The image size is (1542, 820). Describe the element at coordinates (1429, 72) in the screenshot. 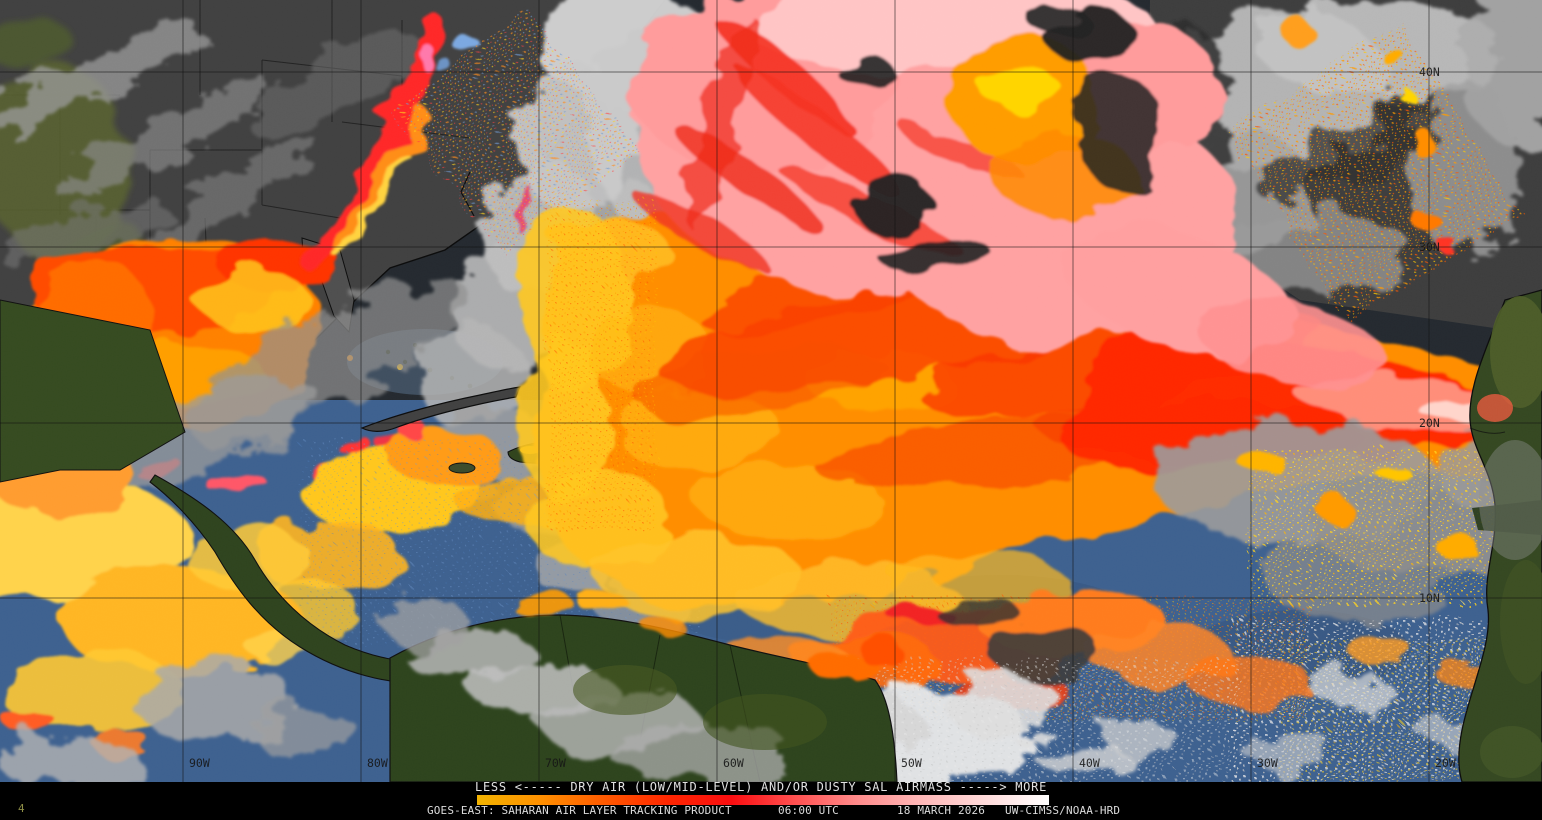

I see `lat-label-40N: 40N` at that location.